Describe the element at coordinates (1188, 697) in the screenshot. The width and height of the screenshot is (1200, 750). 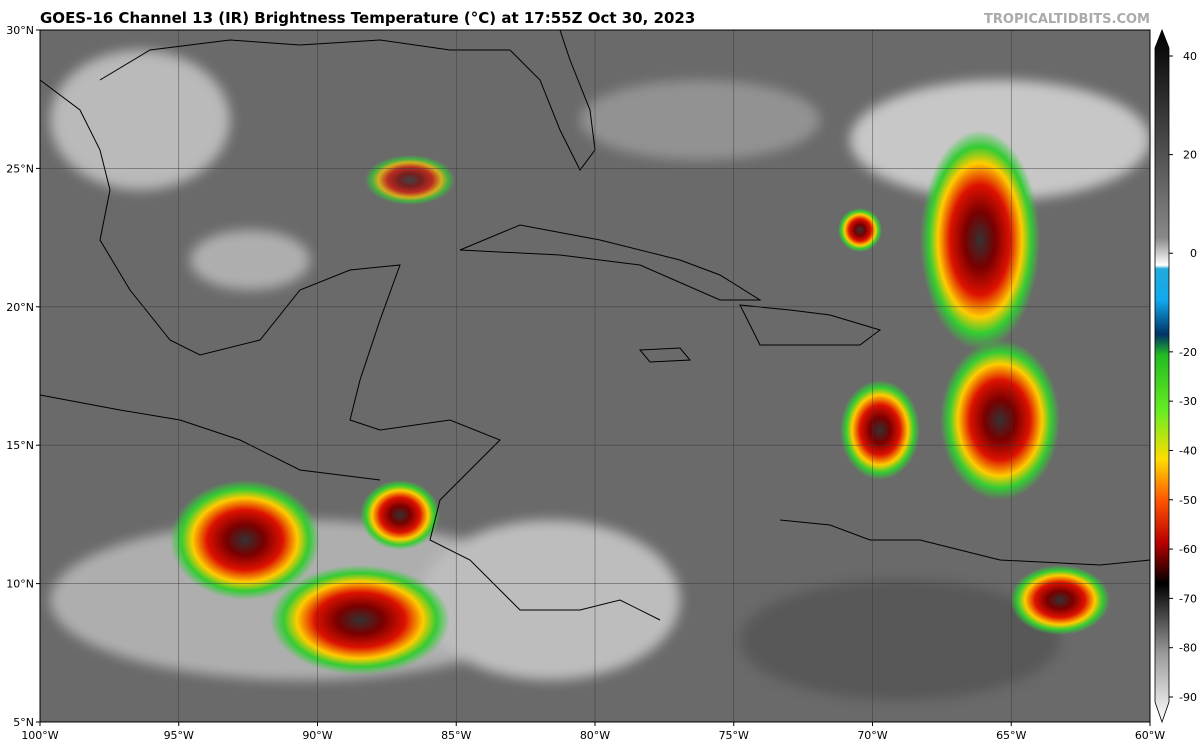
I see `colorbar-label: -90` at that location.